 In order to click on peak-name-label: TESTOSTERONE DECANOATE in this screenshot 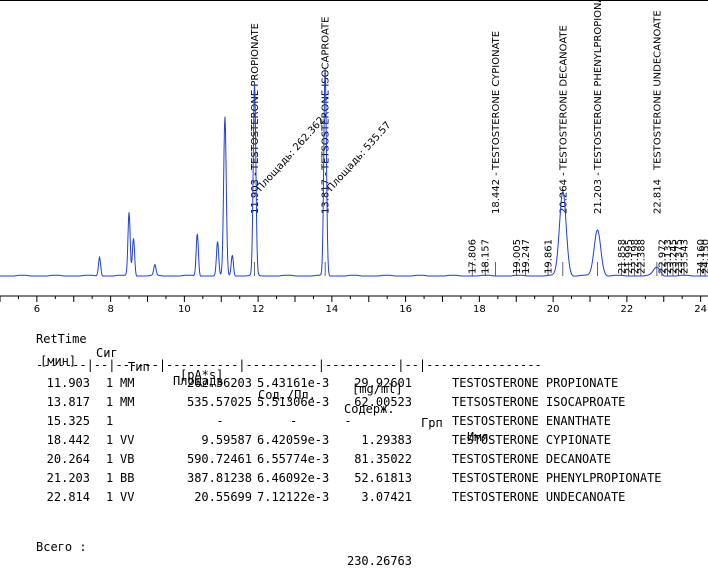, I will do `click(563, 98)`.